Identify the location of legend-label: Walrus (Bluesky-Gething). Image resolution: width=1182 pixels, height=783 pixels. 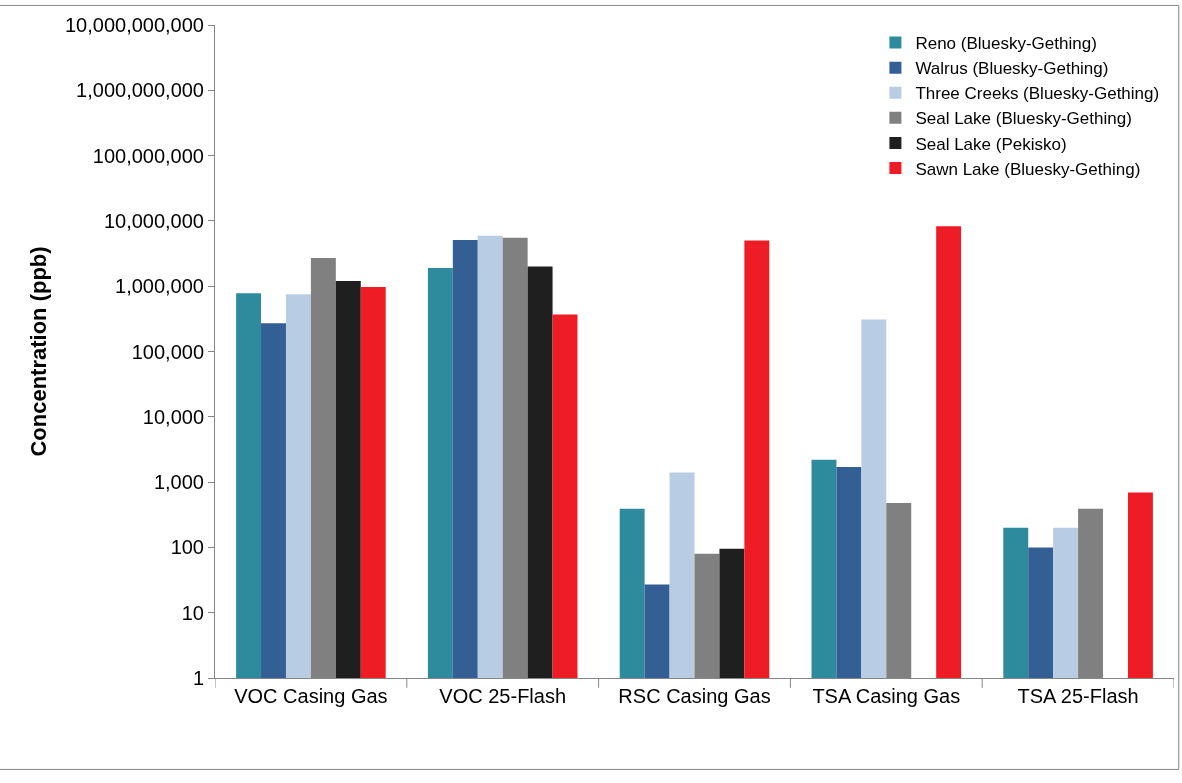
(1012, 69).